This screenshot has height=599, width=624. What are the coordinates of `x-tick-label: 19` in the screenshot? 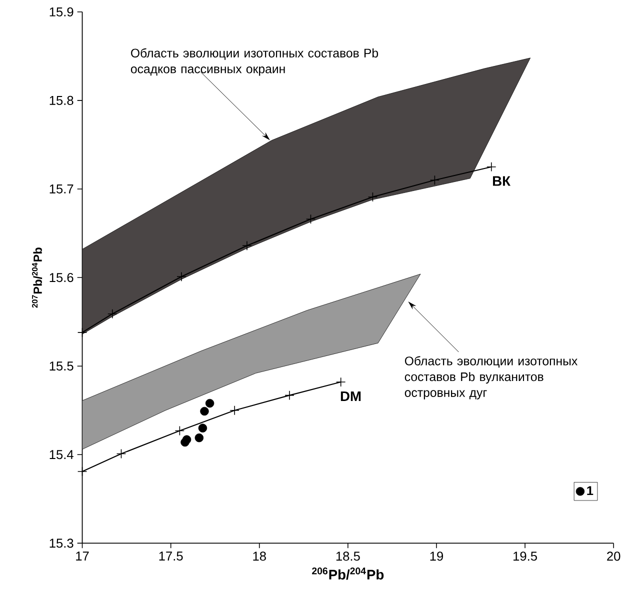 It's located at (437, 556).